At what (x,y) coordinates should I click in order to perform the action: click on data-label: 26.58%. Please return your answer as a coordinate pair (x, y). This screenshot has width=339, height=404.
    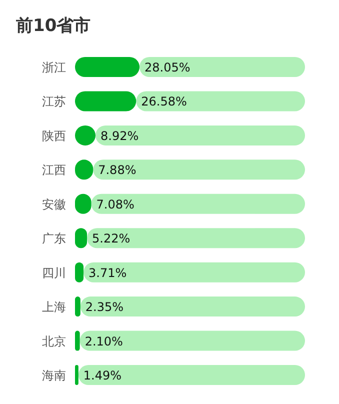
    Looking at the image, I should click on (164, 101).